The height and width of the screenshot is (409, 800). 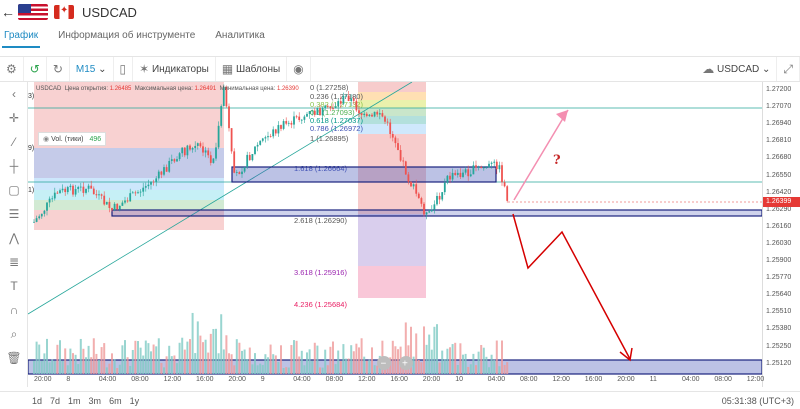 I want to click on period-3m: 3m, so click(x=95, y=400).